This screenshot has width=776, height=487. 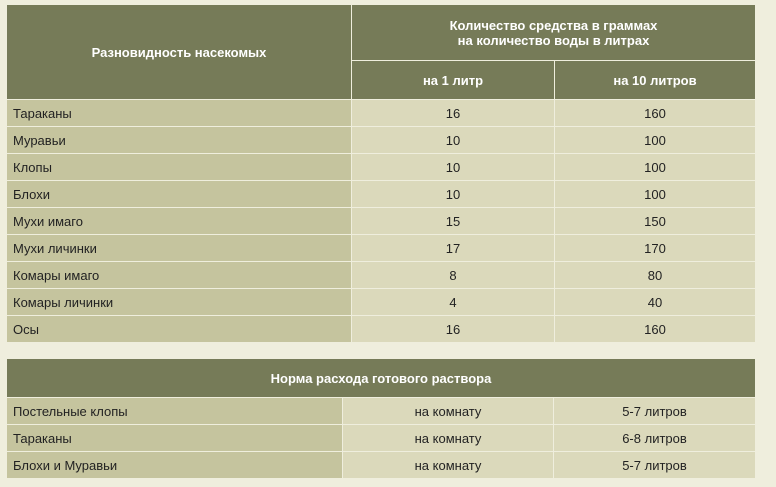 I want to click on row-label: Комары имаго, so click(x=179, y=275).